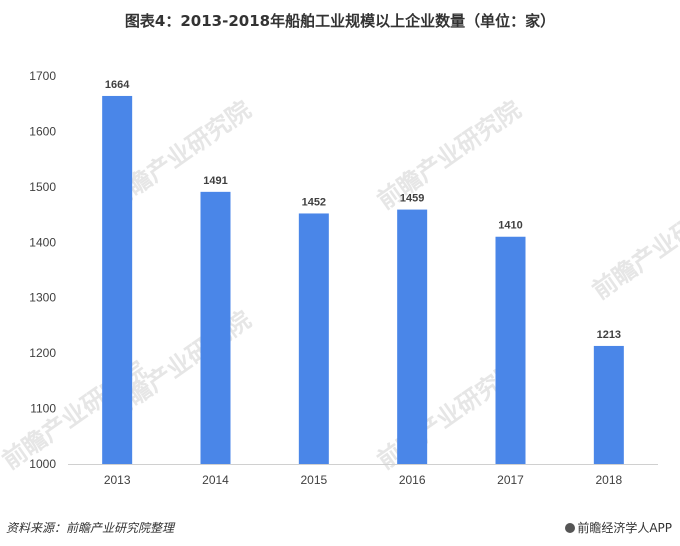 The height and width of the screenshot is (546, 680). I want to click on data-label: 1410, so click(510, 226).